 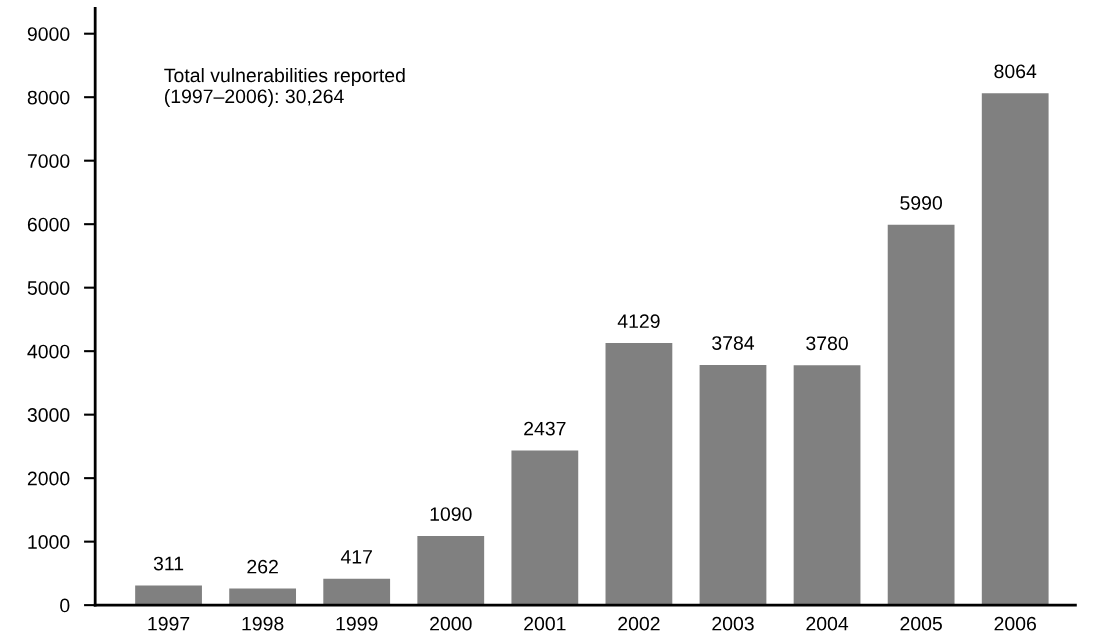 What do you see at coordinates (48, 97) in the screenshot?
I see `y-tick-label: 8000` at bounding box center [48, 97].